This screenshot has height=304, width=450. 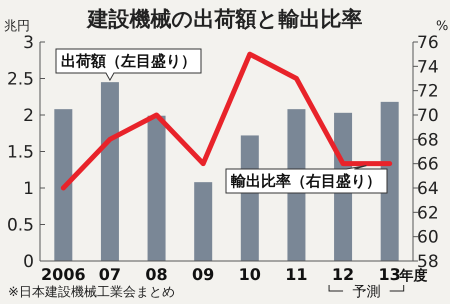 What do you see at coordinates (20, 152) in the screenshot?
I see `y-tick-label: 1.5` at bounding box center [20, 152].